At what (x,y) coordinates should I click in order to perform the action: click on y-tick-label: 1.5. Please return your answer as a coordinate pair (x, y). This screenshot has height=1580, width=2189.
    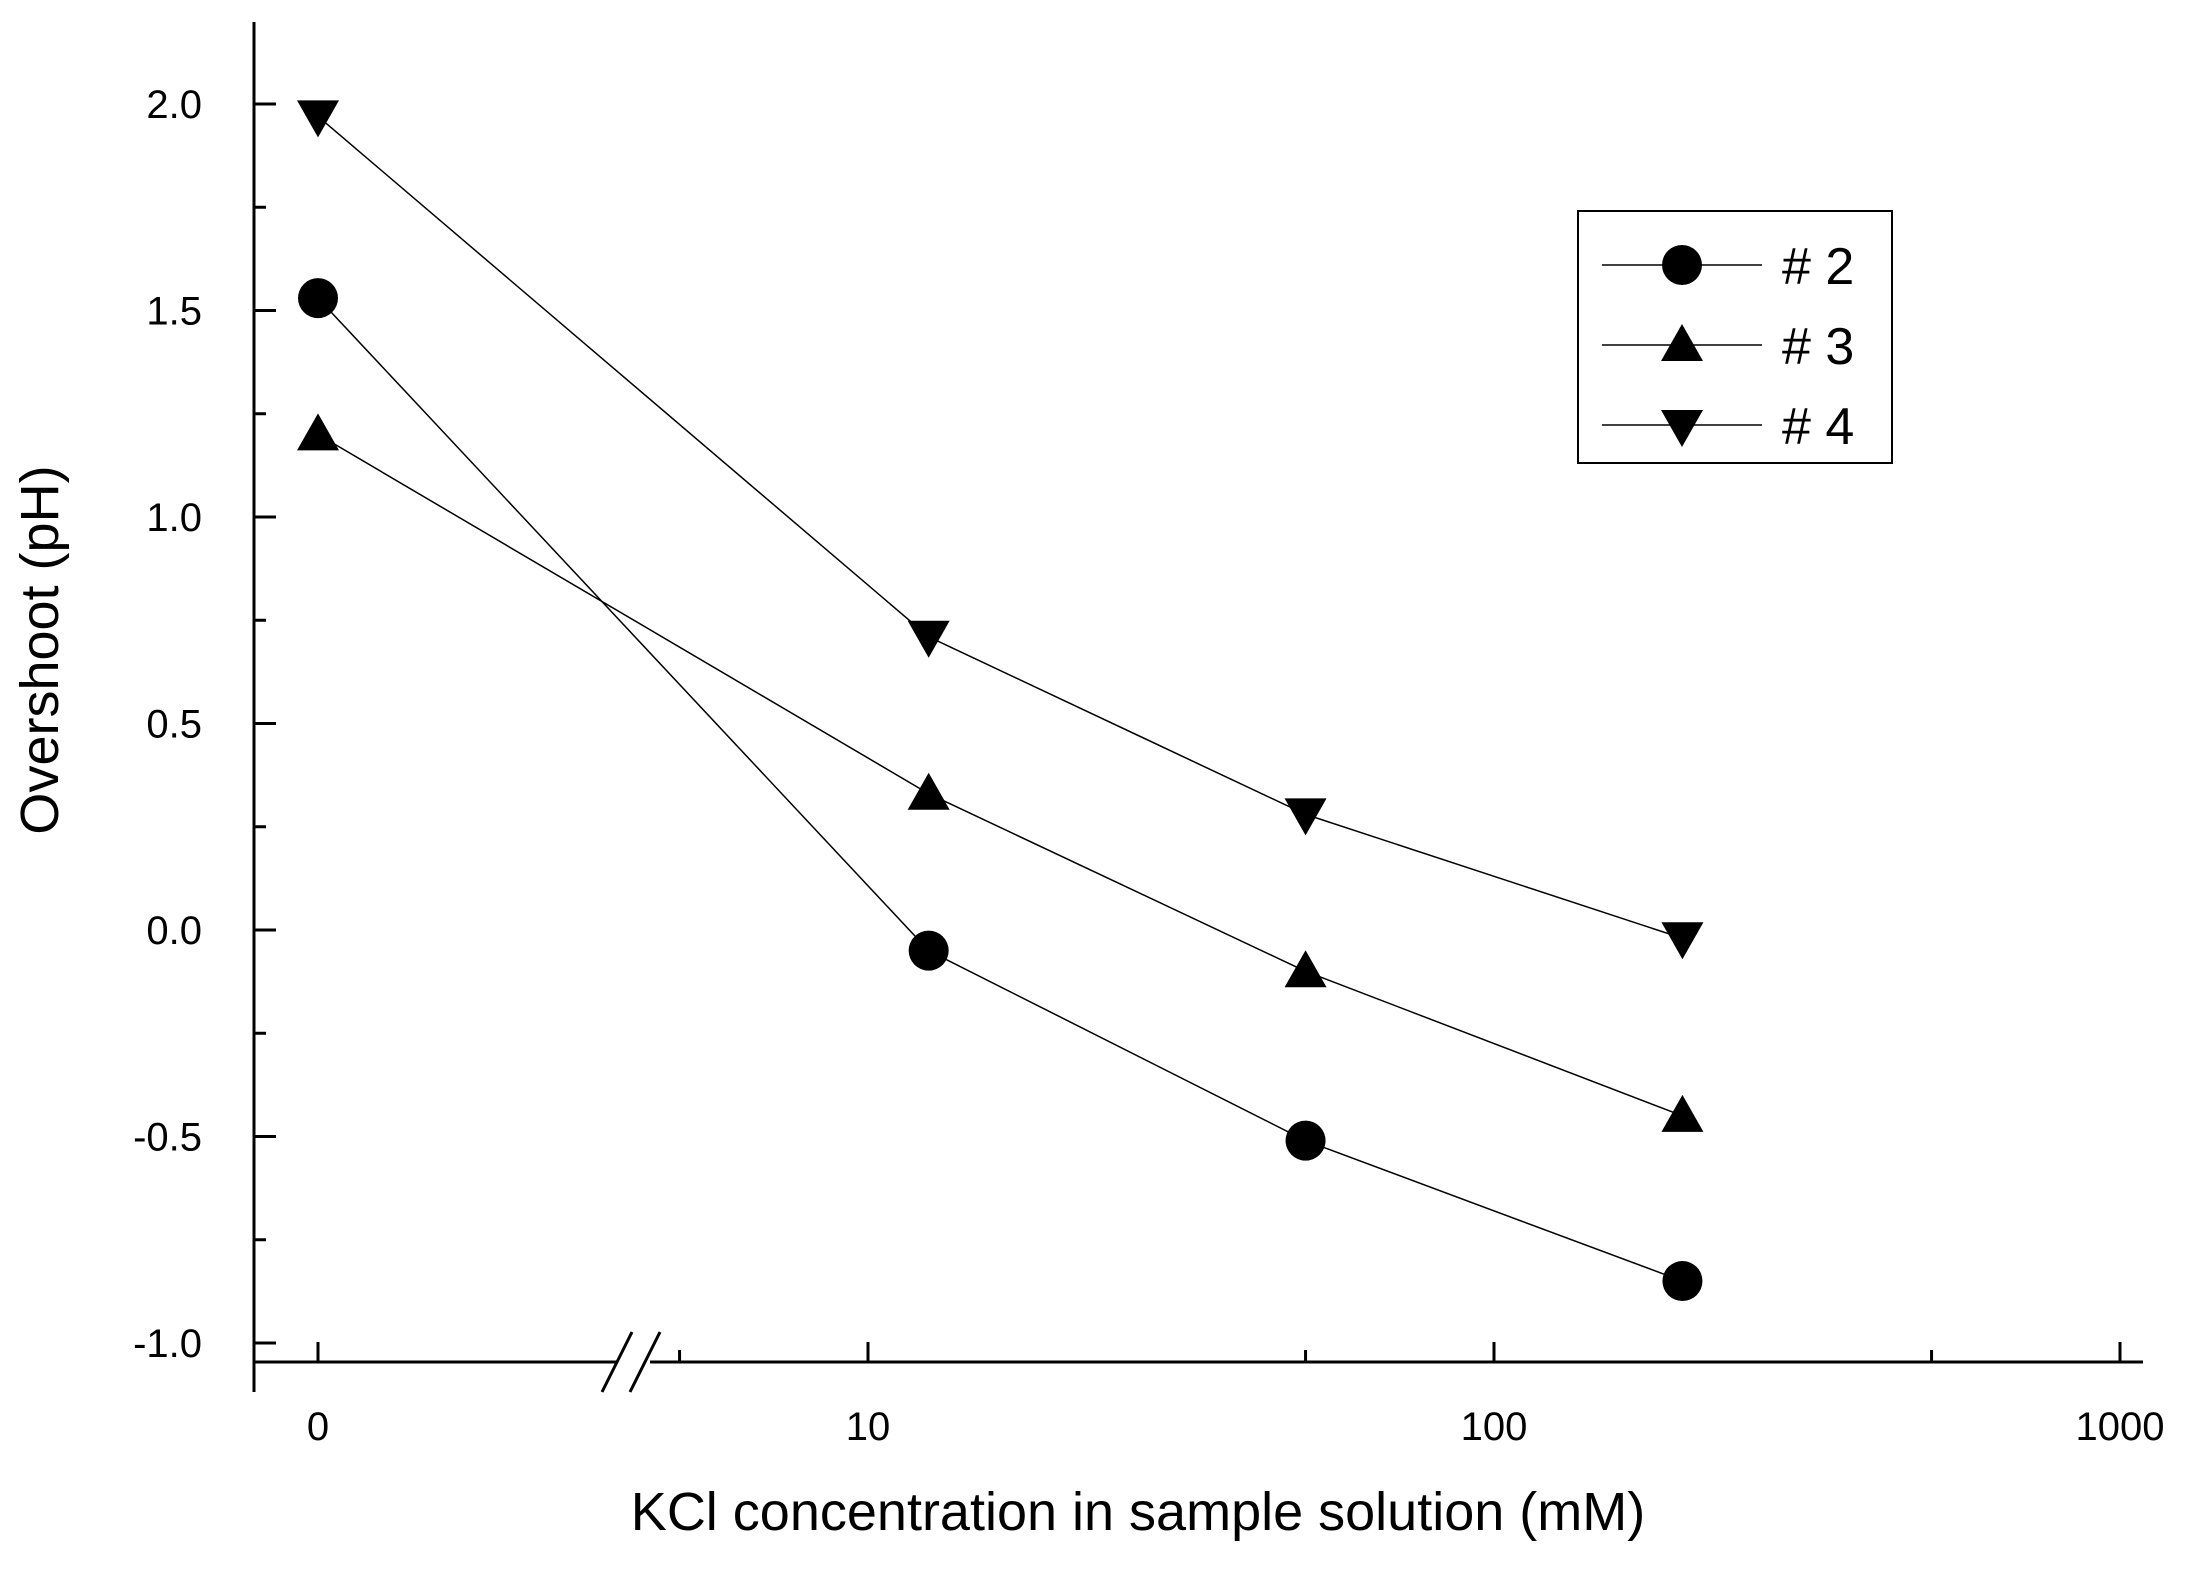
    Looking at the image, I should click on (174, 312).